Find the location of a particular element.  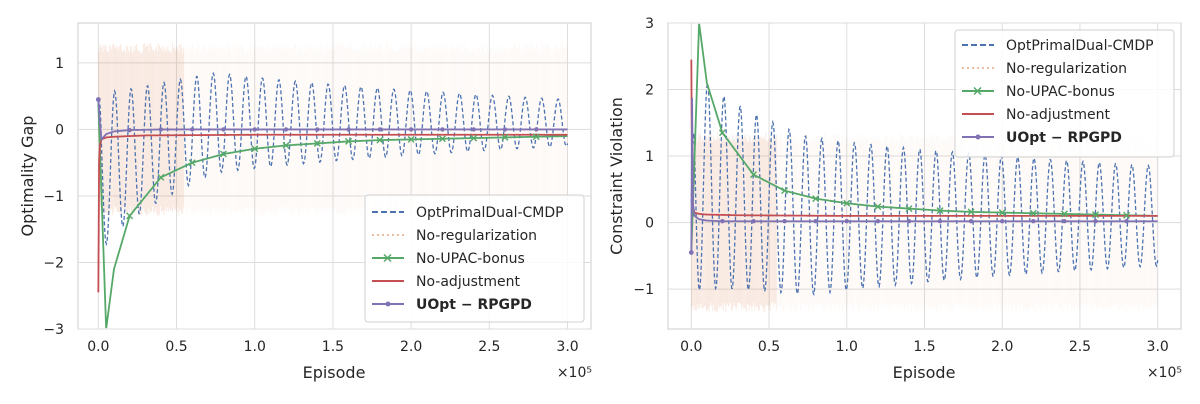

y-tick-labels: 1 0 −1 −2 −3 is located at coordinates (53, 197).